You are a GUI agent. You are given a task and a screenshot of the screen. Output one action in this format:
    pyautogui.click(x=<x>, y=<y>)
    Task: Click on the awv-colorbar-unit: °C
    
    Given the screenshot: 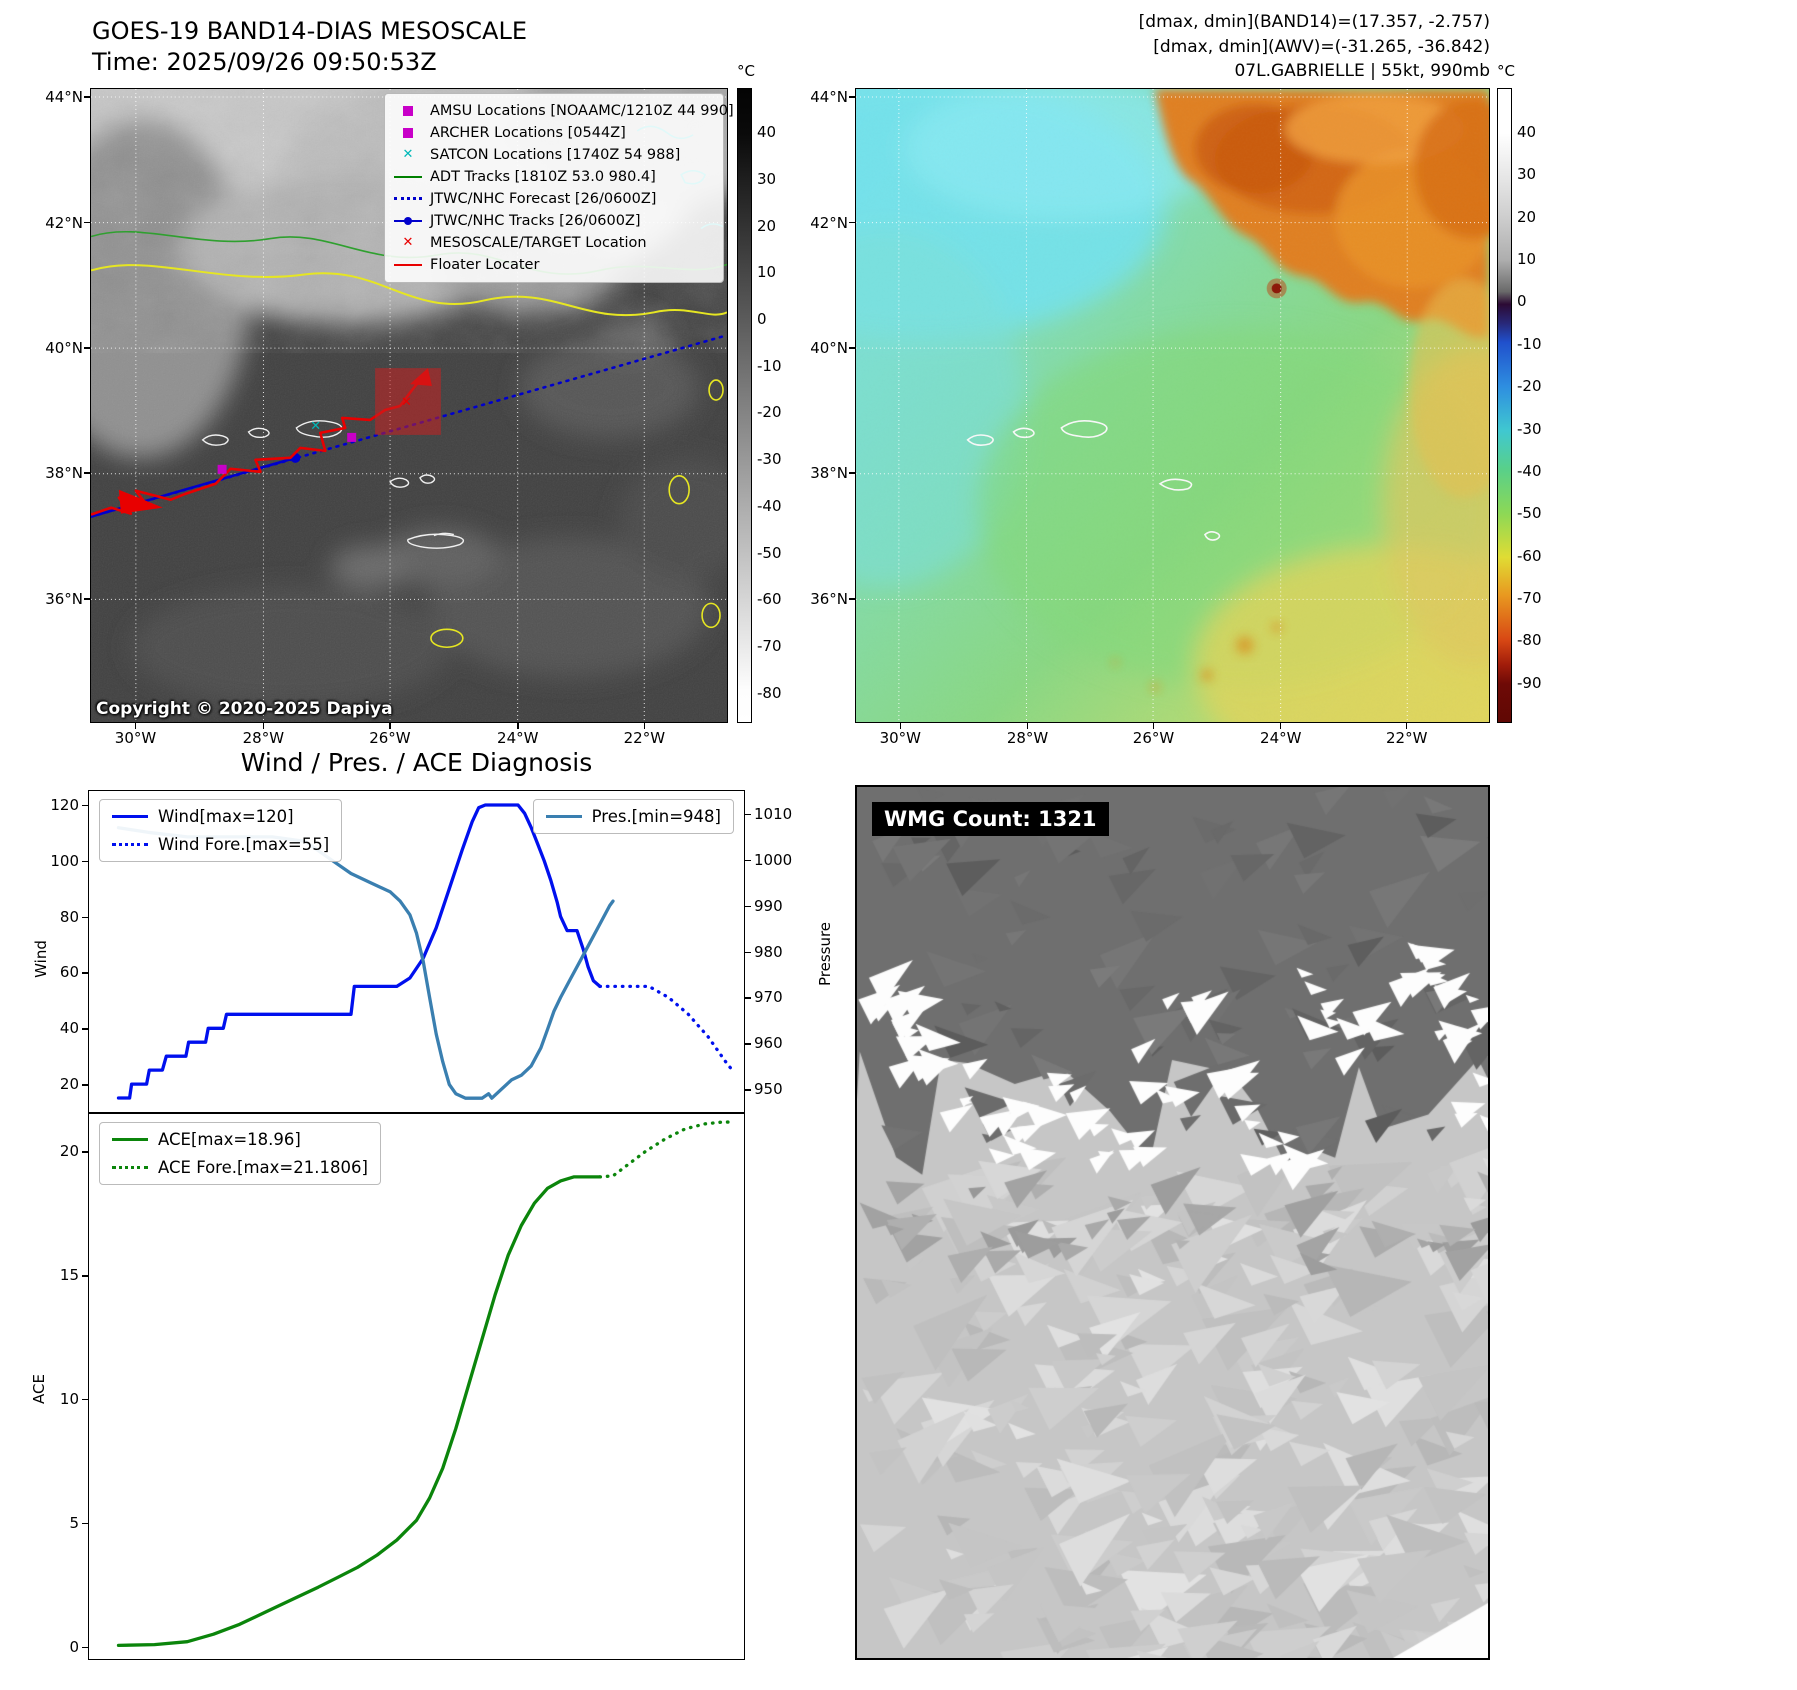 What is the action you would take?
    pyautogui.click(x=1506, y=71)
    